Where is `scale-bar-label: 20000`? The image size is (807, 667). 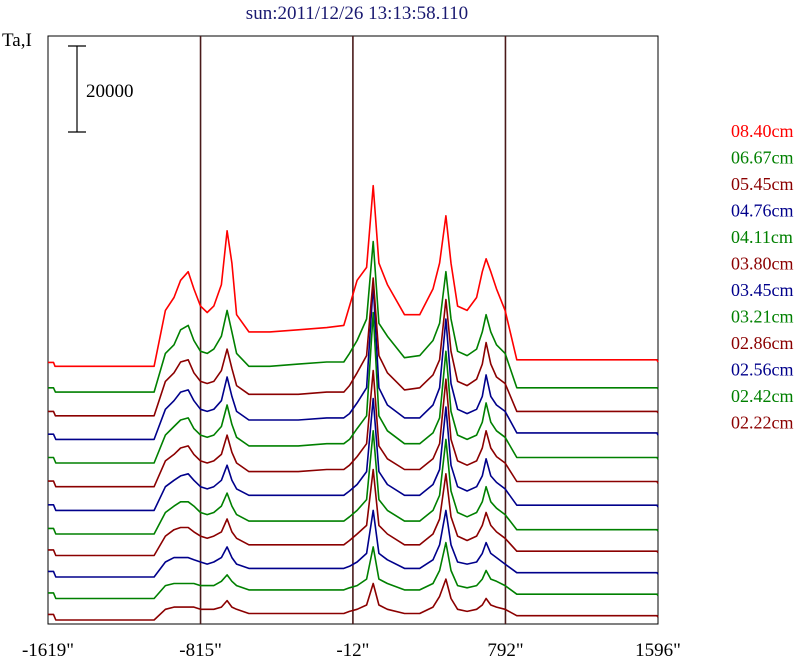 scale-bar-label: 20000 is located at coordinates (110, 91).